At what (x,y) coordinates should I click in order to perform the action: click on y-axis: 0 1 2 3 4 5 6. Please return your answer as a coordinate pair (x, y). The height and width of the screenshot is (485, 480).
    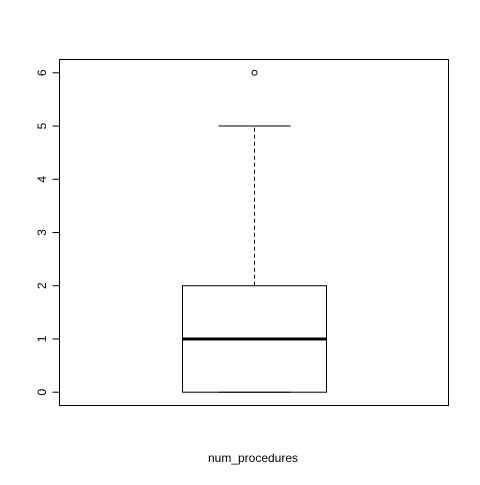
    Looking at the image, I should click on (47, 232).